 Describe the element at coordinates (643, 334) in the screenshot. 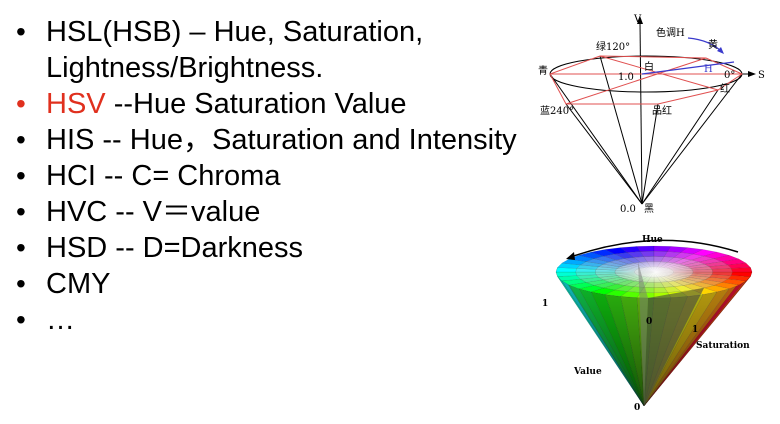

I see `cut-face-left` at that location.